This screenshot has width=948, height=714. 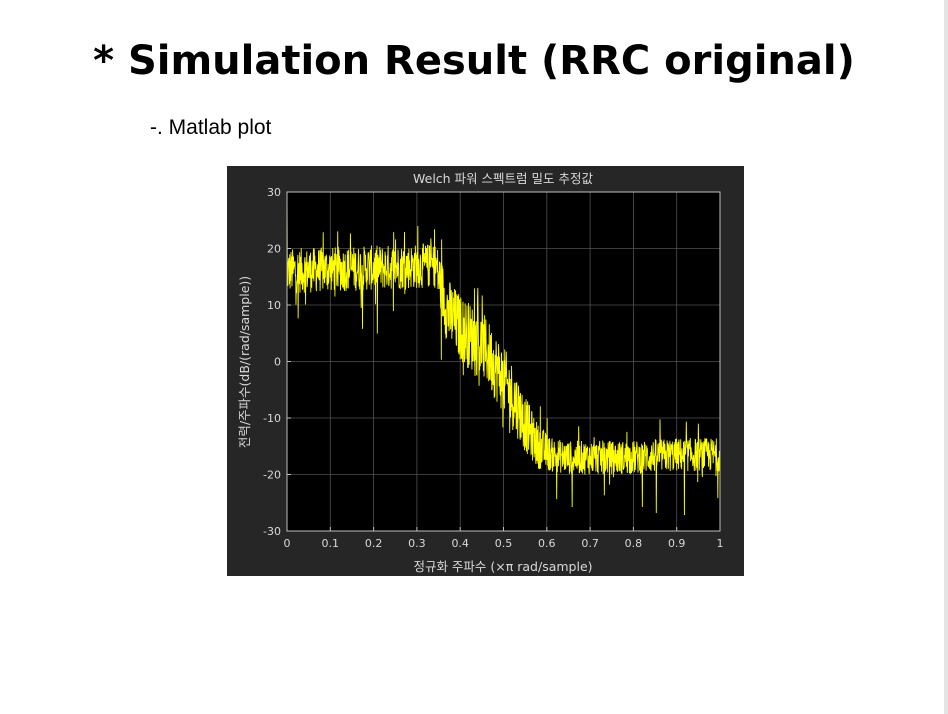 I want to click on y-tick-label: 30, so click(x=274, y=192).